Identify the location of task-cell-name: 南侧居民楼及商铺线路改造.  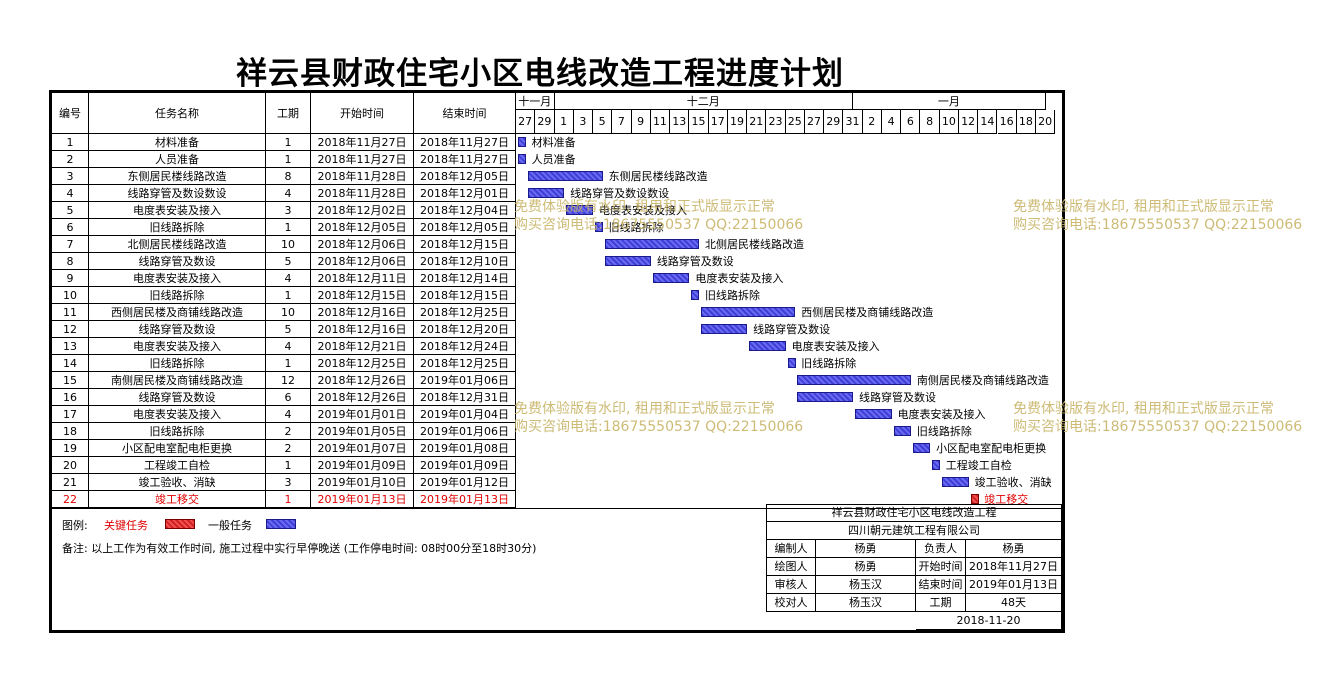
(177, 380).